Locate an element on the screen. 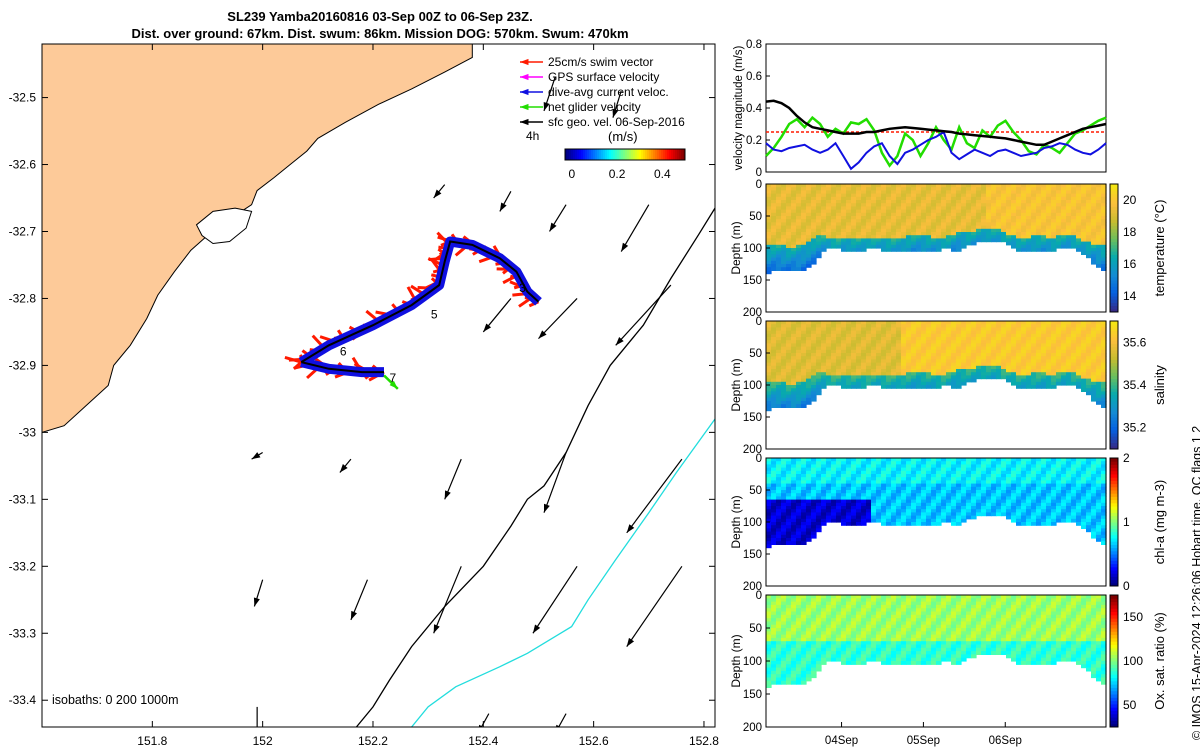 The image size is (1200, 750). section-colorbar-tick-label: 35.4 is located at coordinates (1135, 385).